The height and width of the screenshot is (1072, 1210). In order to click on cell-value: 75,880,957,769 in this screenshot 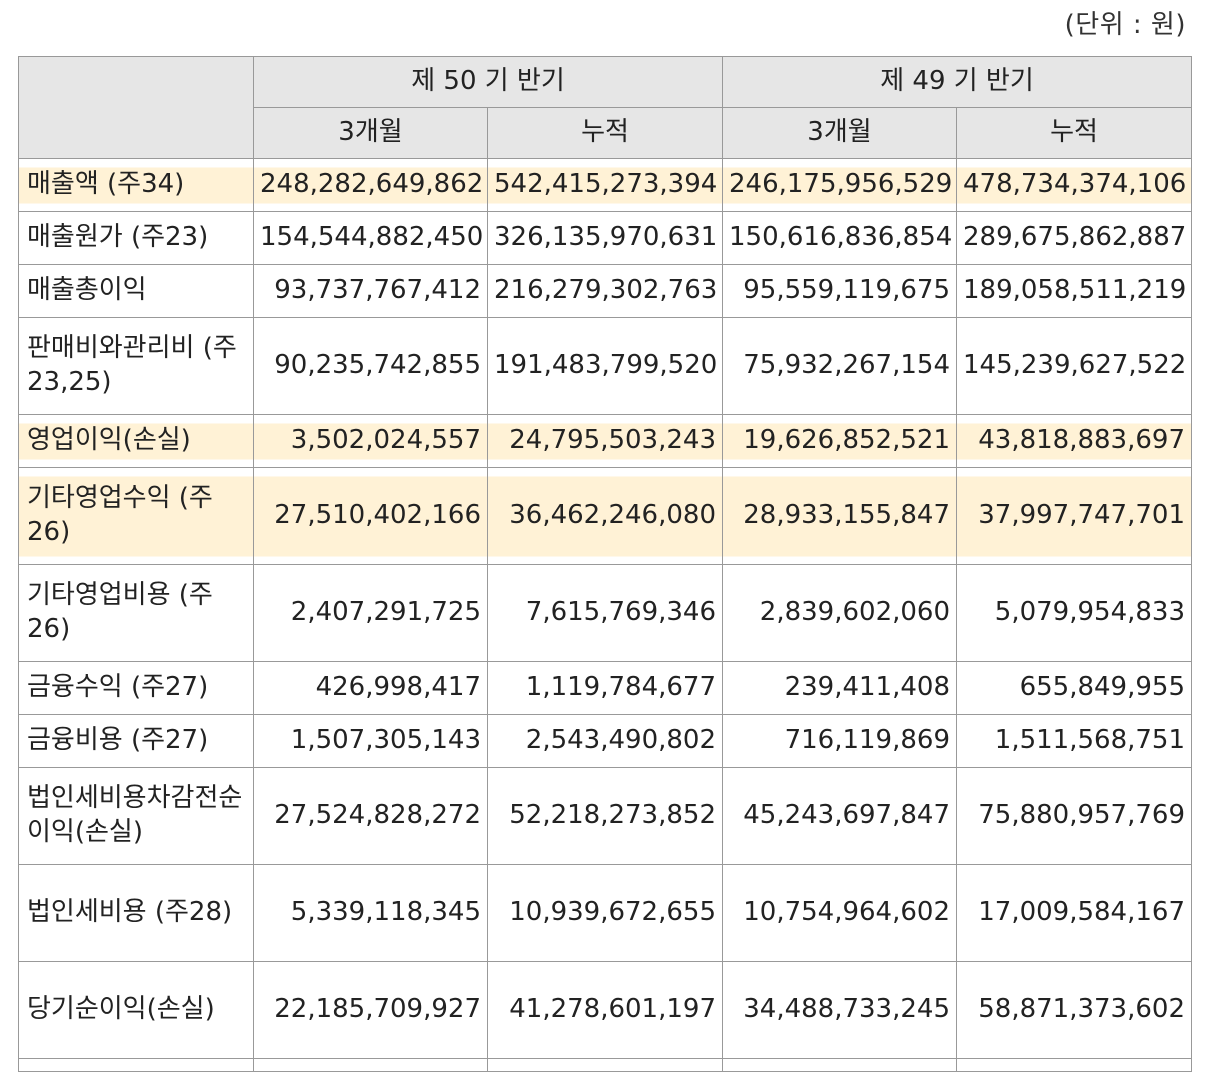, I will do `click(1074, 816)`.